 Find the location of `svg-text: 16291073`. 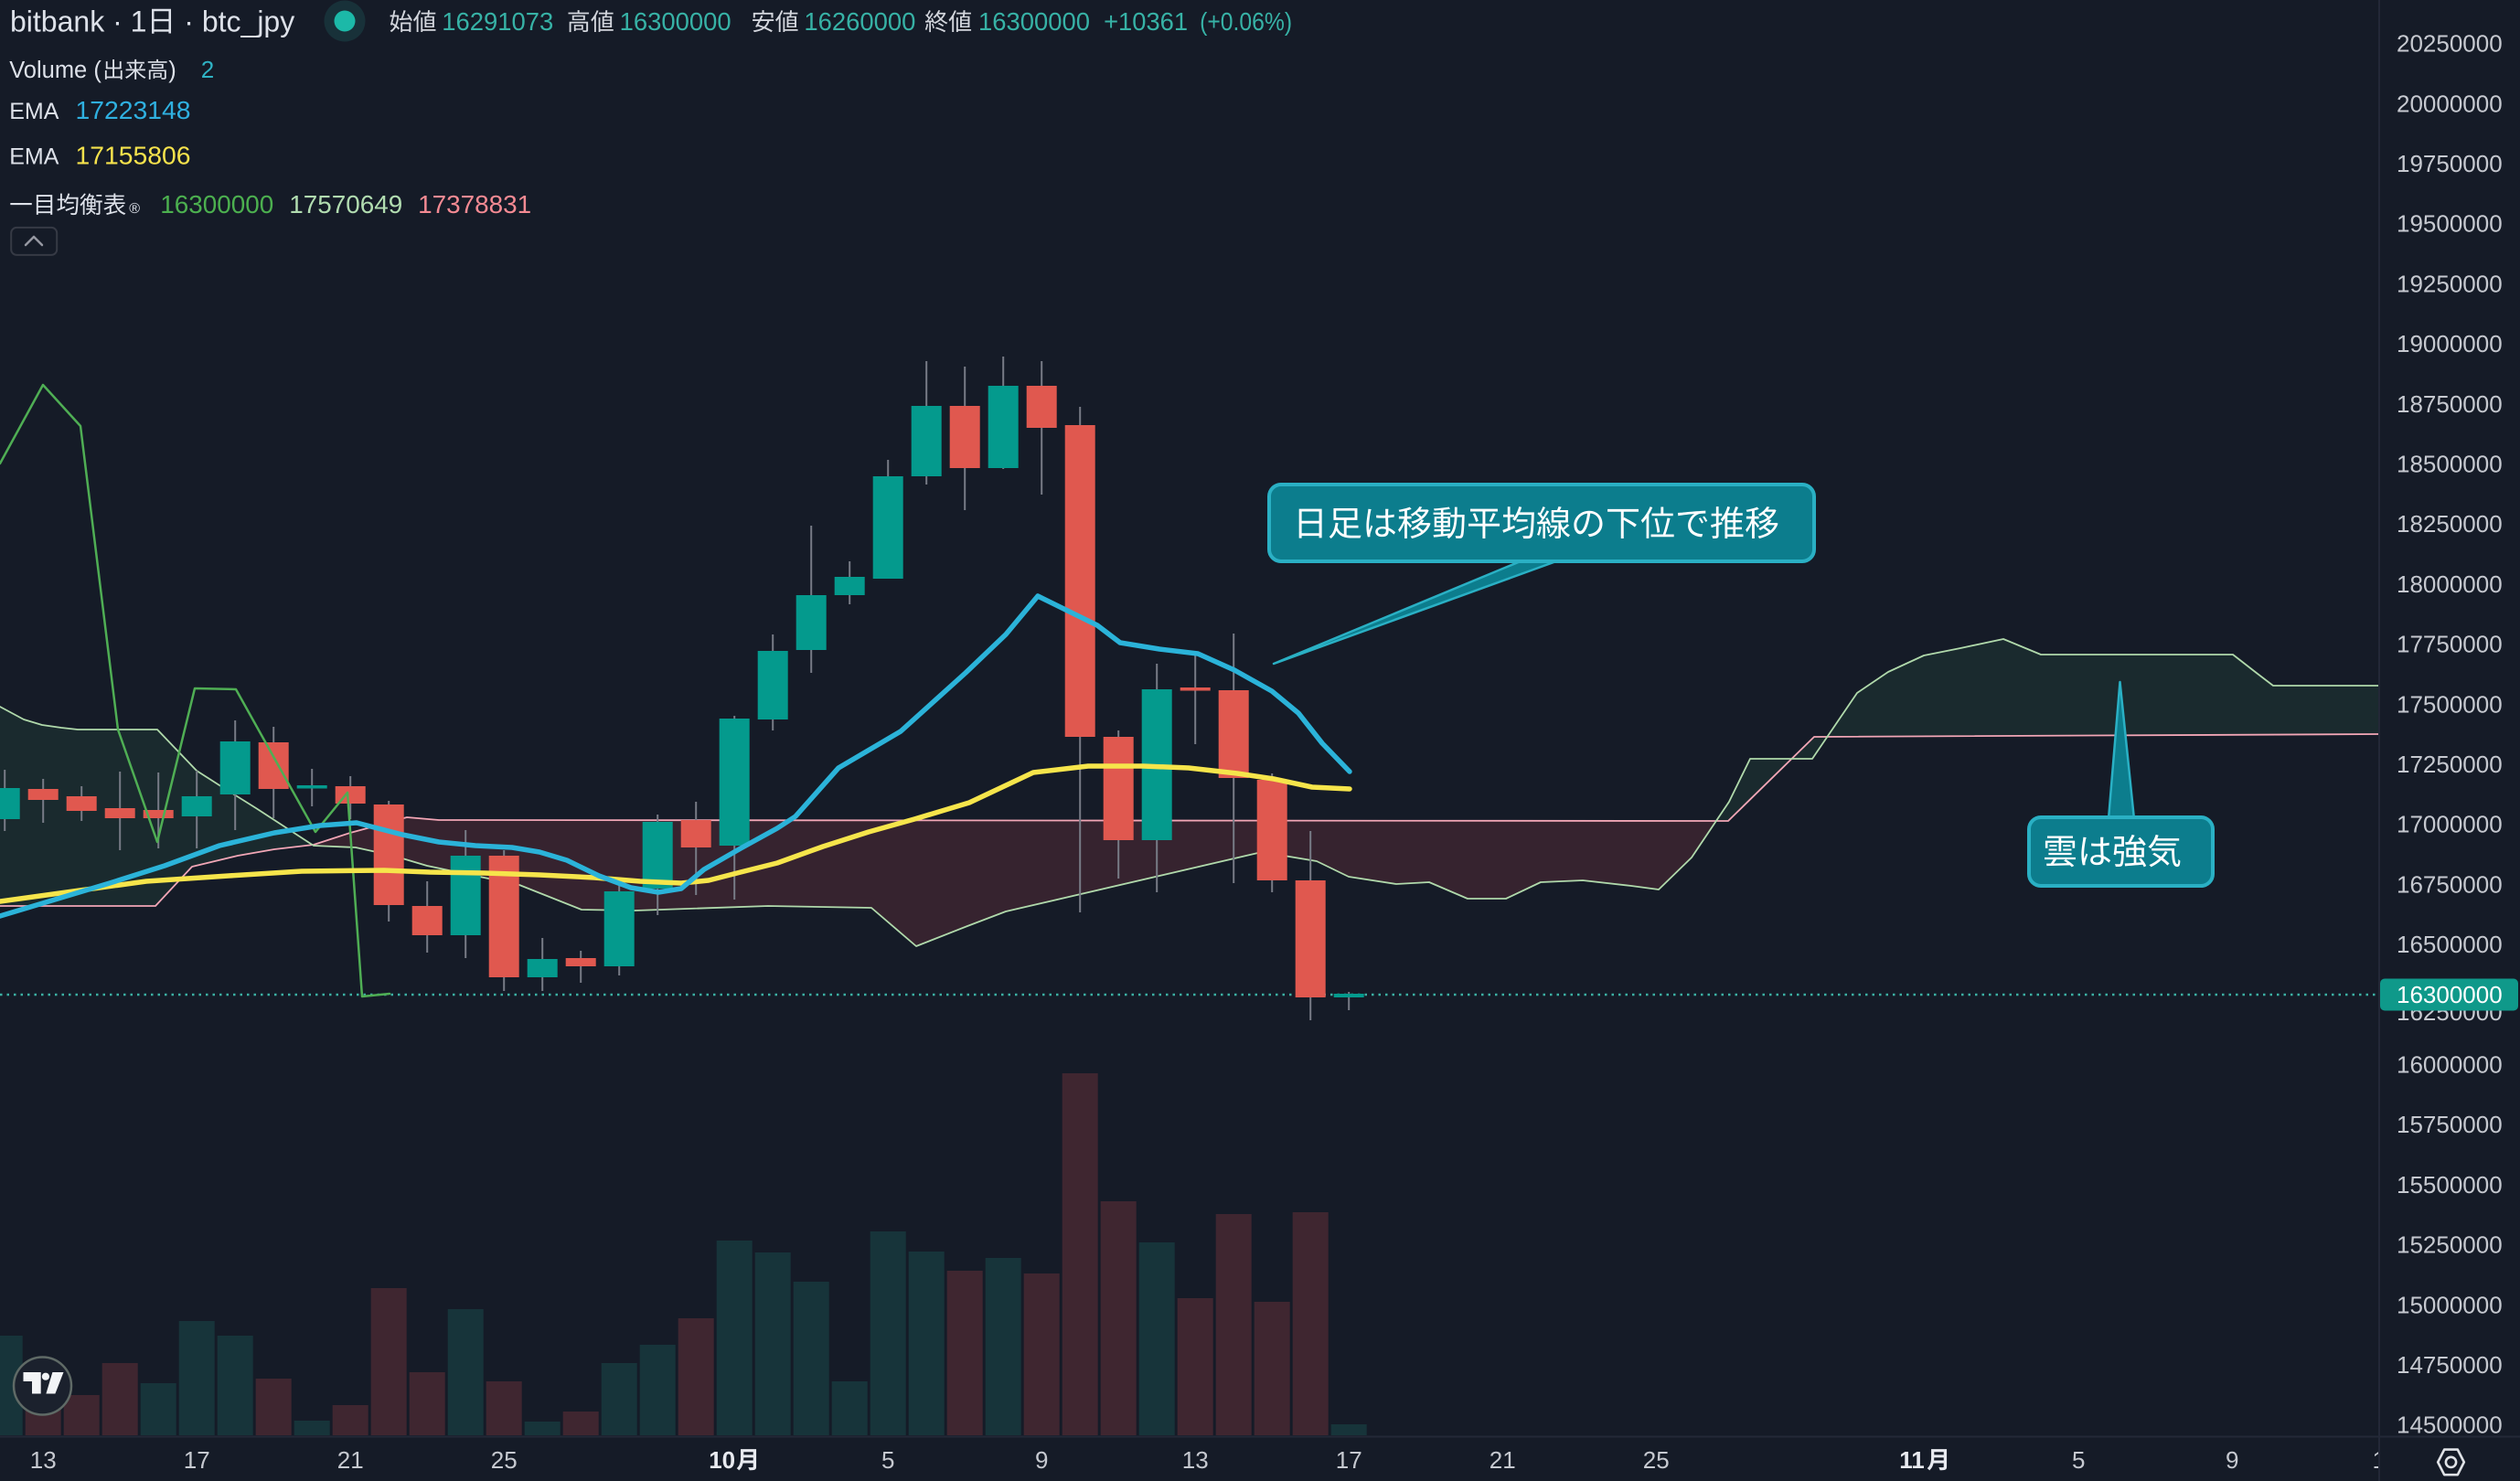

svg-text: 16291073 is located at coordinates (497, 22).